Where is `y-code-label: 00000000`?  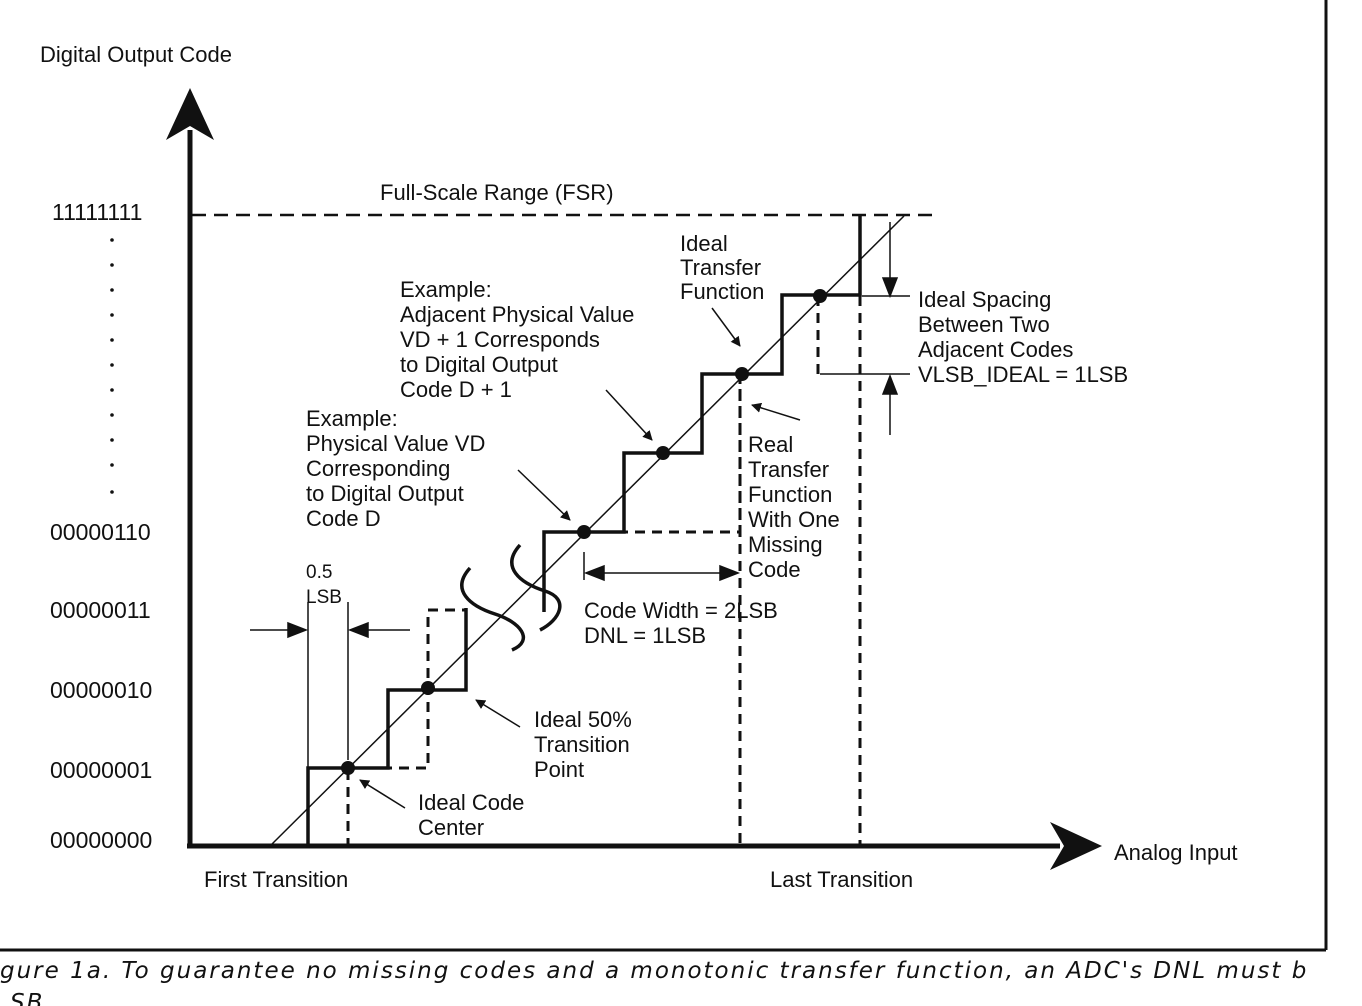 y-code-label: 00000000 is located at coordinates (101, 840).